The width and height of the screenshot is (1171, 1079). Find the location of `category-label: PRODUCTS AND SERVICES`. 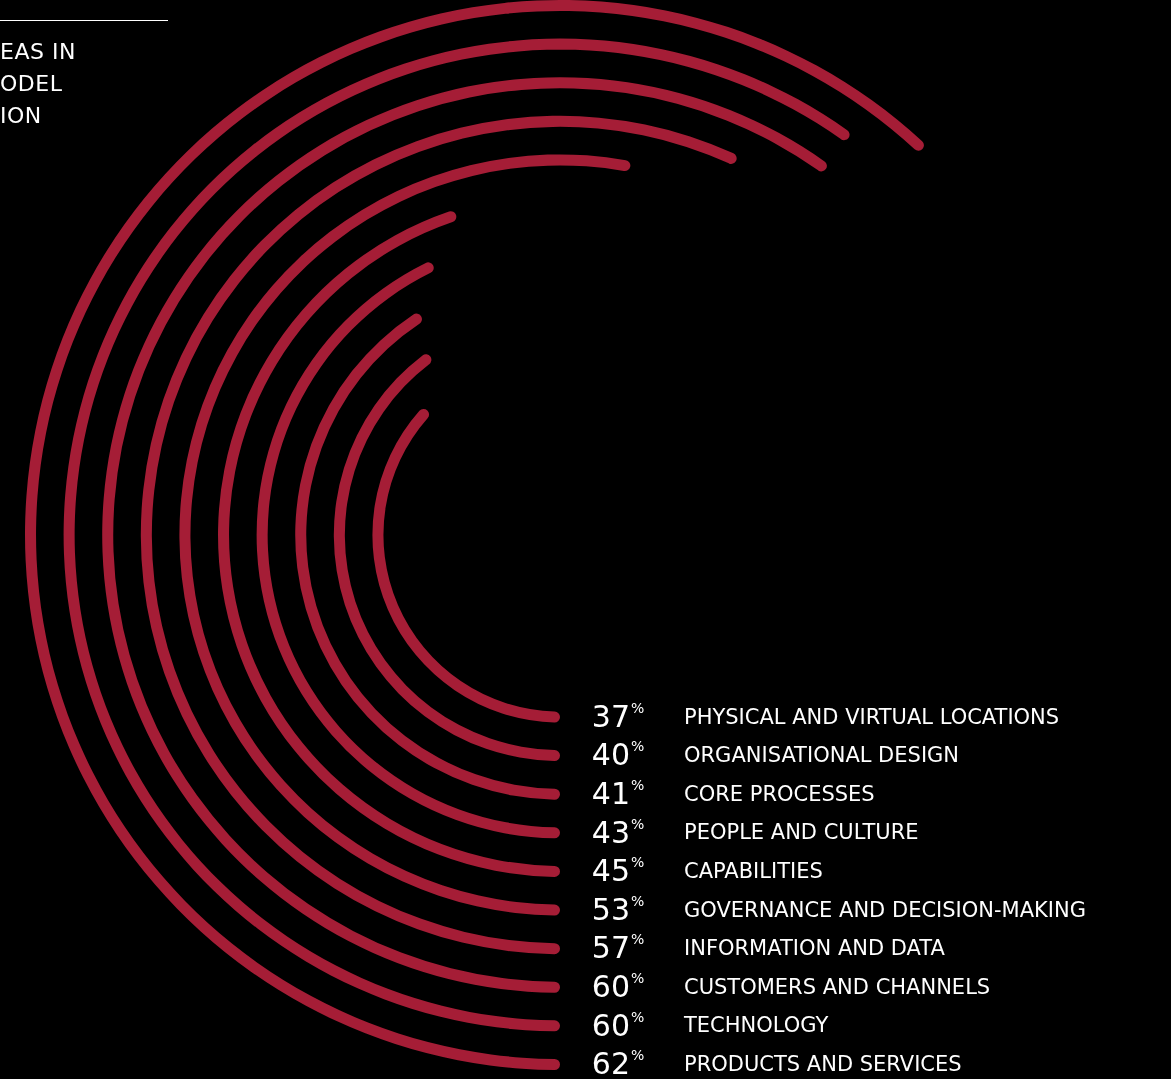

category-label: PRODUCTS AND SERVICES is located at coordinates (823, 1063).